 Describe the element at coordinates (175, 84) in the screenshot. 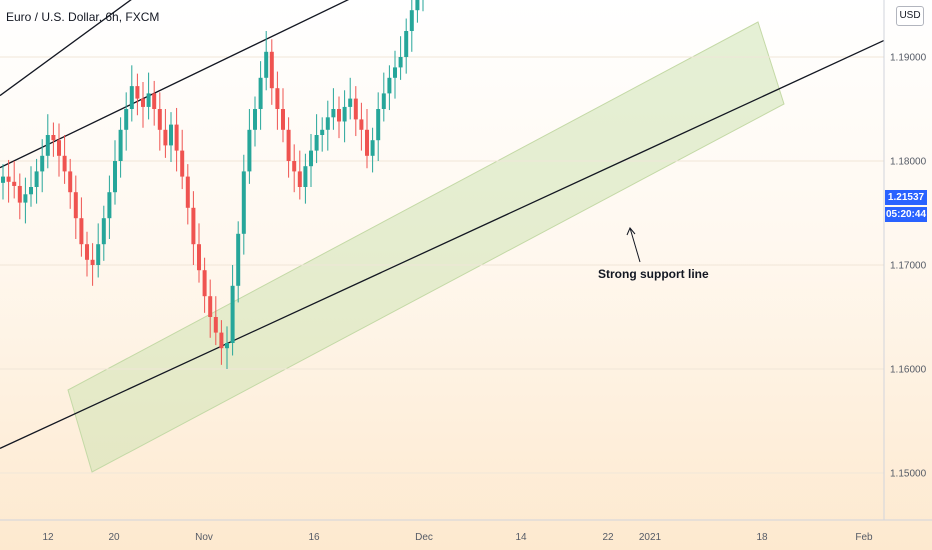

I see `trend-line` at that location.